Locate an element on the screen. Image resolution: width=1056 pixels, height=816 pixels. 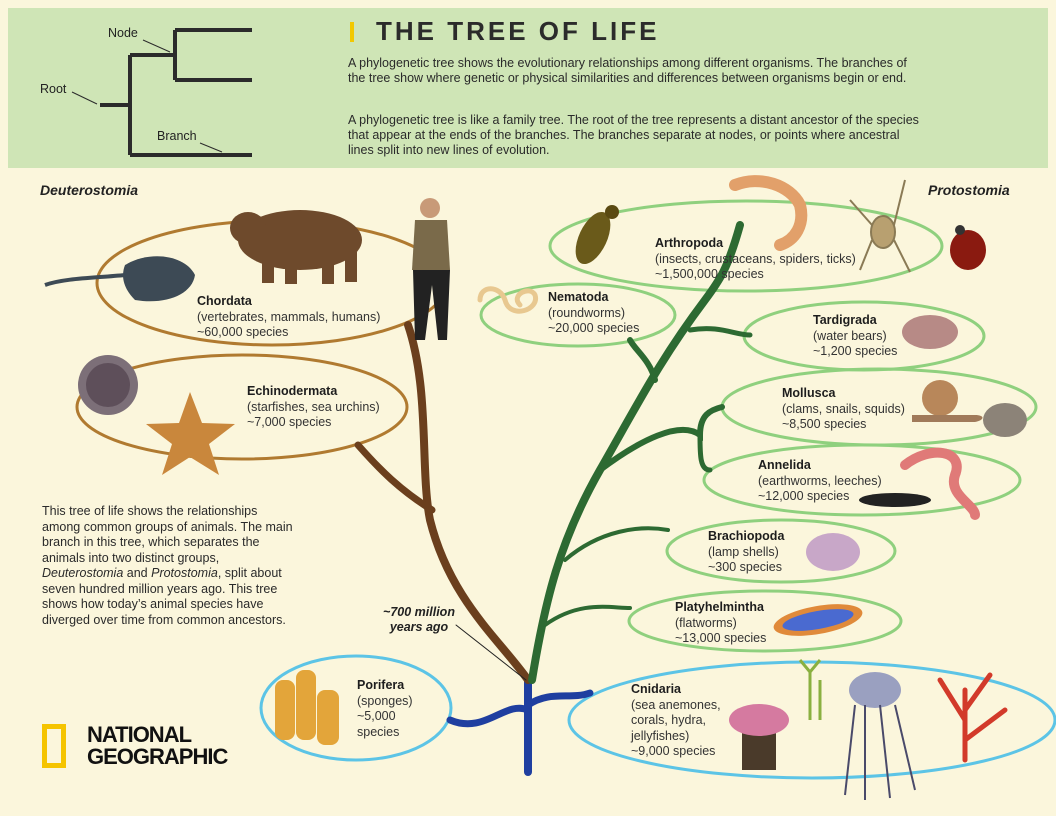
logo-line-1: NATIONAL is located at coordinates (139, 734).